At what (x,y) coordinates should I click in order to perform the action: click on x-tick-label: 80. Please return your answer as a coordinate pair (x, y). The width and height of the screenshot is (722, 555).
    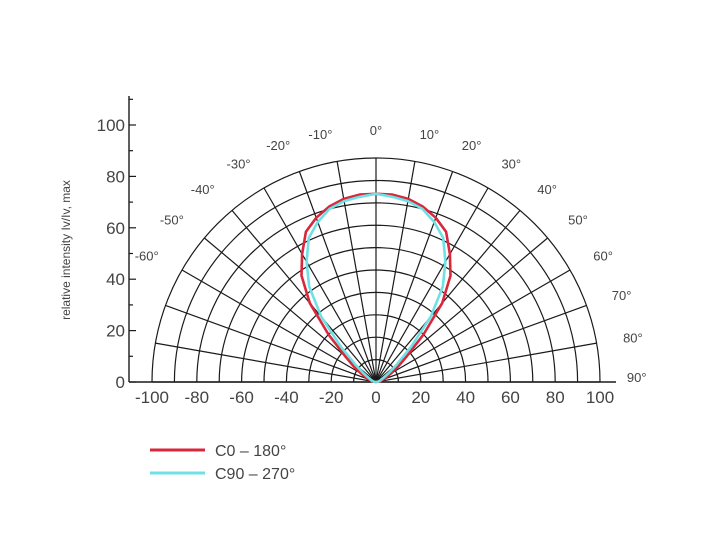
    Looking at the image, I should click on (555, 397).